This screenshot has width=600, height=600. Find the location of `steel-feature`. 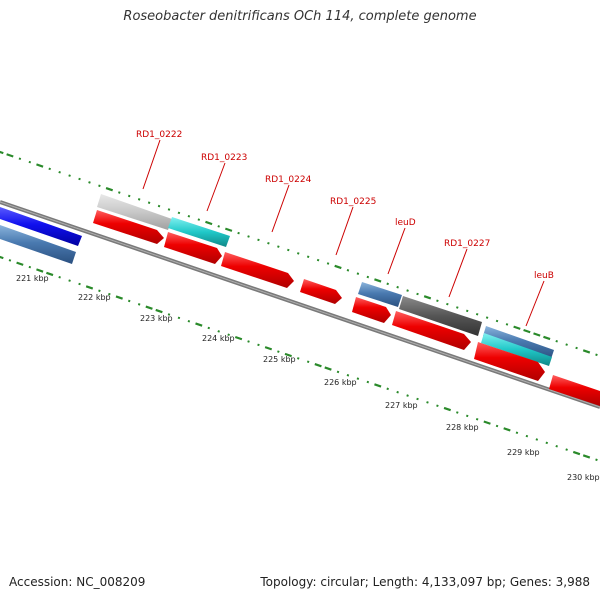

steel-feature is located at coordinates (38, 244).